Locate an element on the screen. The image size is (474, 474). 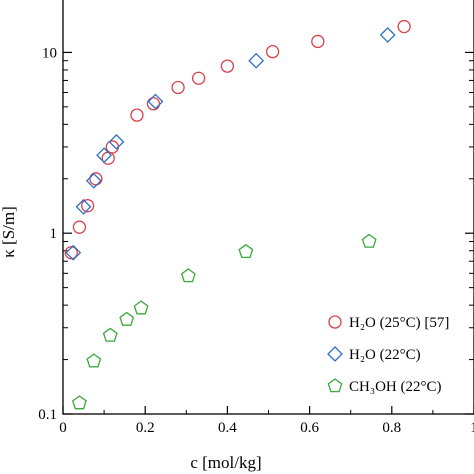
x-tick-label: 0.6 is located at coordinates (309, 428).